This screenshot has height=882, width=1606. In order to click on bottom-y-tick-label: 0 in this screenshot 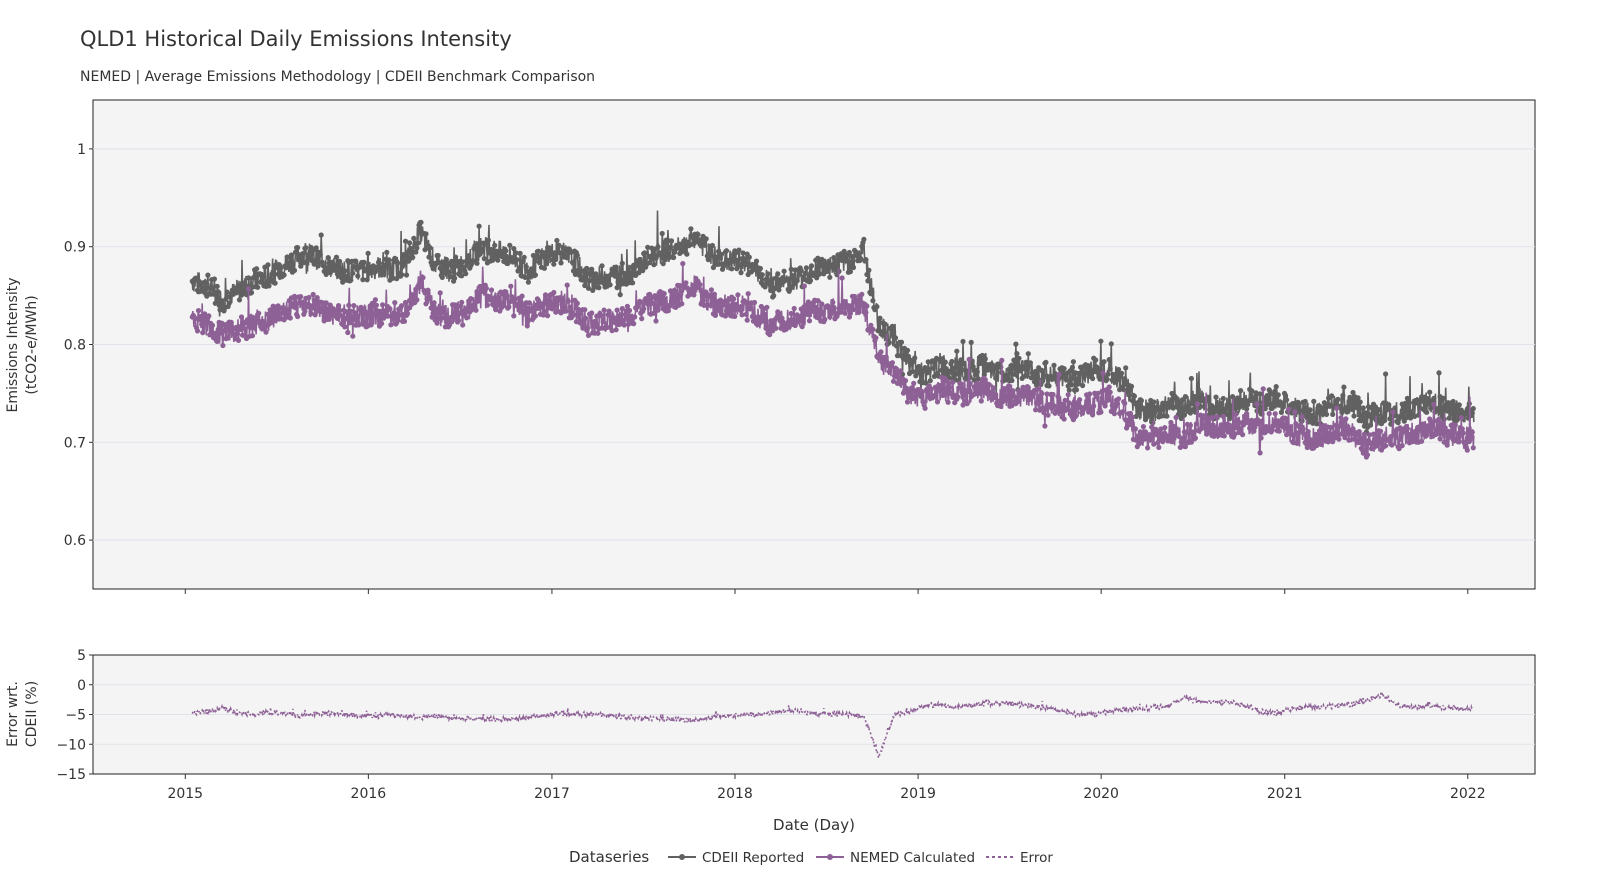, I will do `click(81, 686)`.